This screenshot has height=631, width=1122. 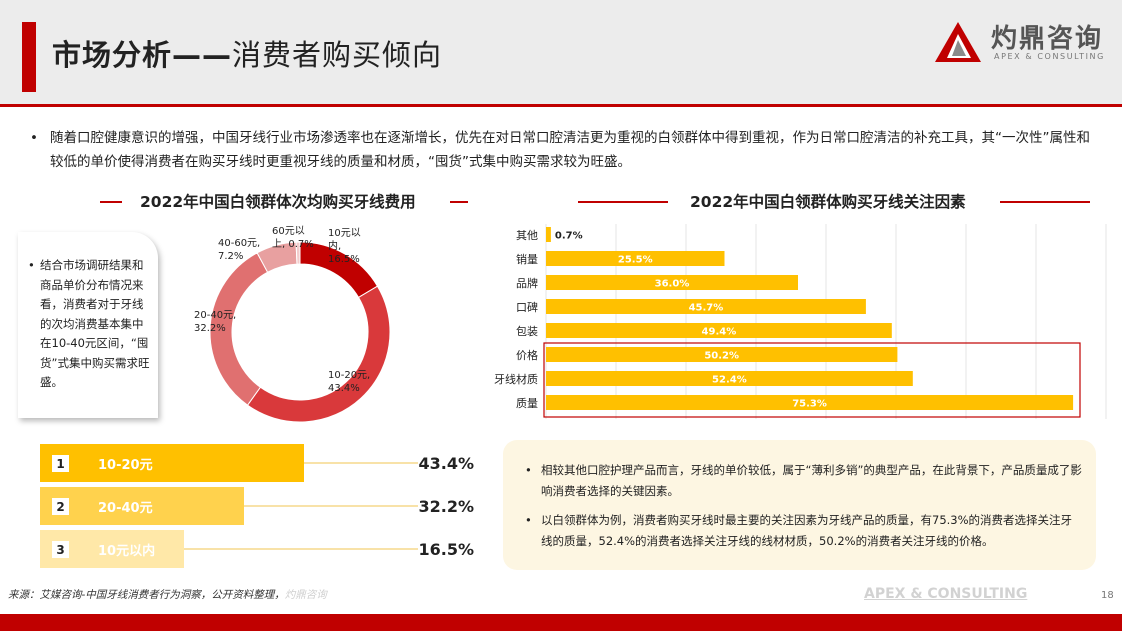 I want to click on source-note: 来源：艾媒咨询-中国牙线消费者行为洞察，公开资料整理，灼鼎咨询, so click(x=167, y=594).